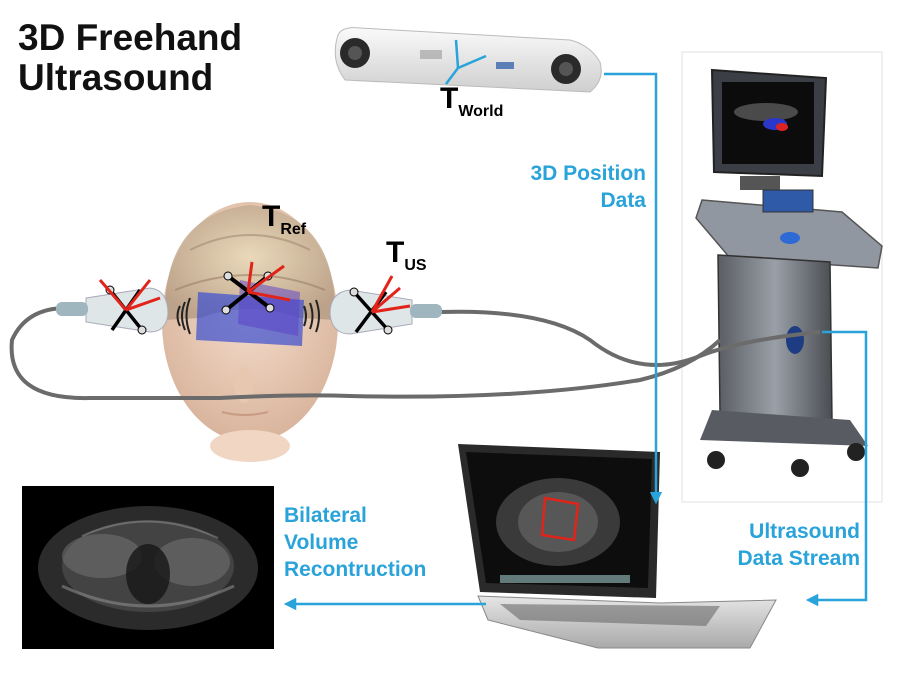 This screenshot has height=696, width=902. What do you see at coordinates (374, 542) in the screenshot?
I see `reconstruction-label: Bilateral Volume Recontruction` at bounding box center [374, 542].